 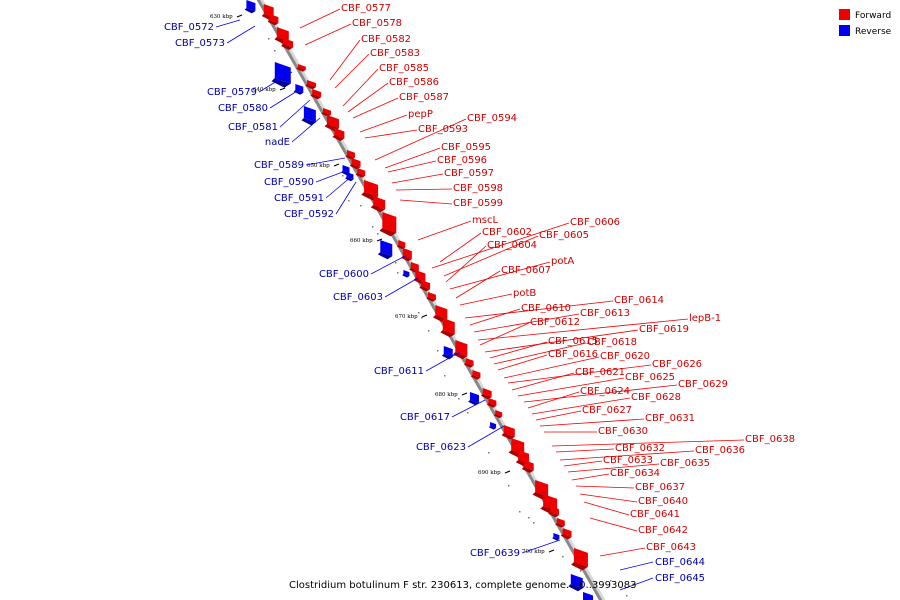 What do you see at coordinates (279, 165) in the screenshot?
I see `gene-label-cbf-0589: CBF_0589` at bounding box center [279, 165].